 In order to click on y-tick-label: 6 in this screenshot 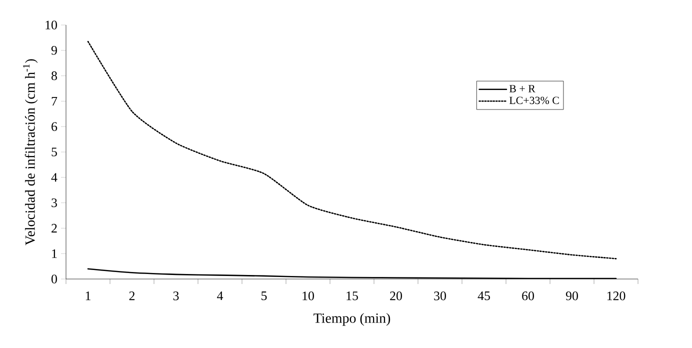, I will do `click(55, 126)`.